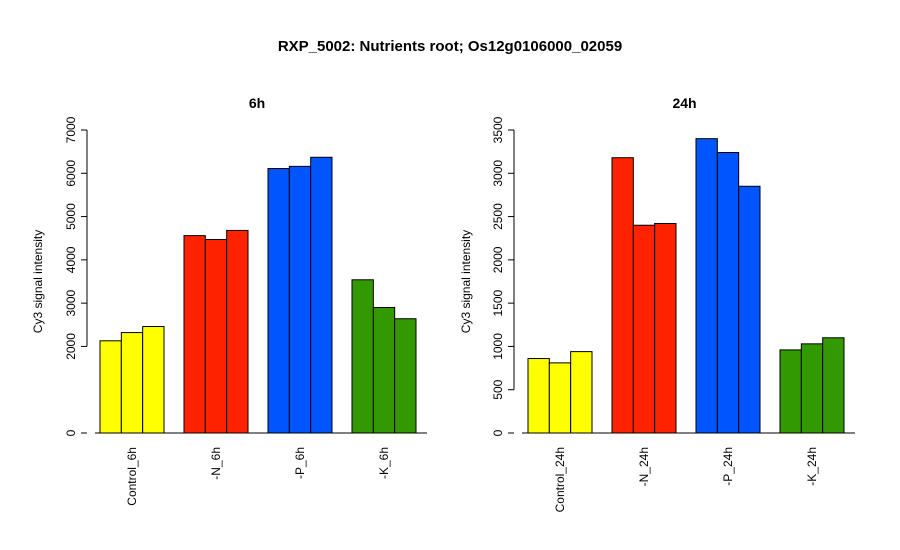 This screenshot has width=900, height=550. Describe the element at coordinates (644, 466) in the screenshot. I see `x-tick-label: -N_24h` at that location.